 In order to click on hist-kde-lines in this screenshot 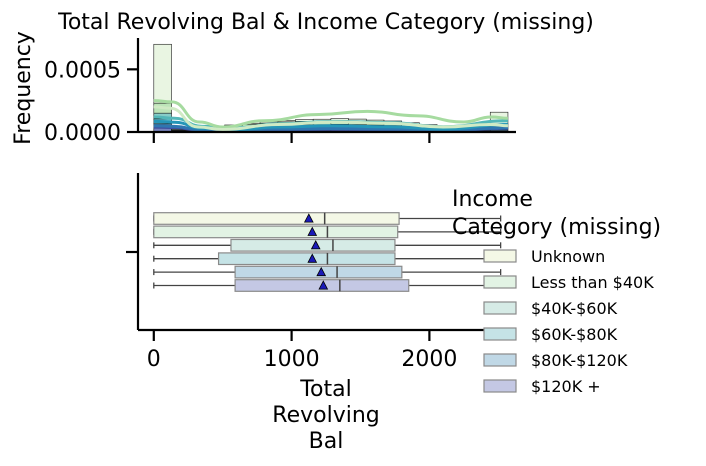, I will do `click(330, 116)`.